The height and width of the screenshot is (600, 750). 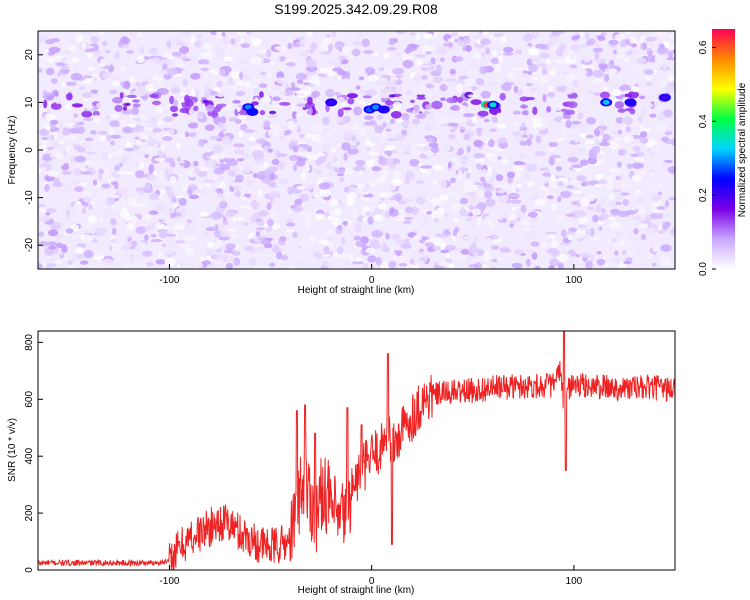 I want to click on spectrogram-y-ticks: -20 -10 0 10 20, so click(x=33, y=150).